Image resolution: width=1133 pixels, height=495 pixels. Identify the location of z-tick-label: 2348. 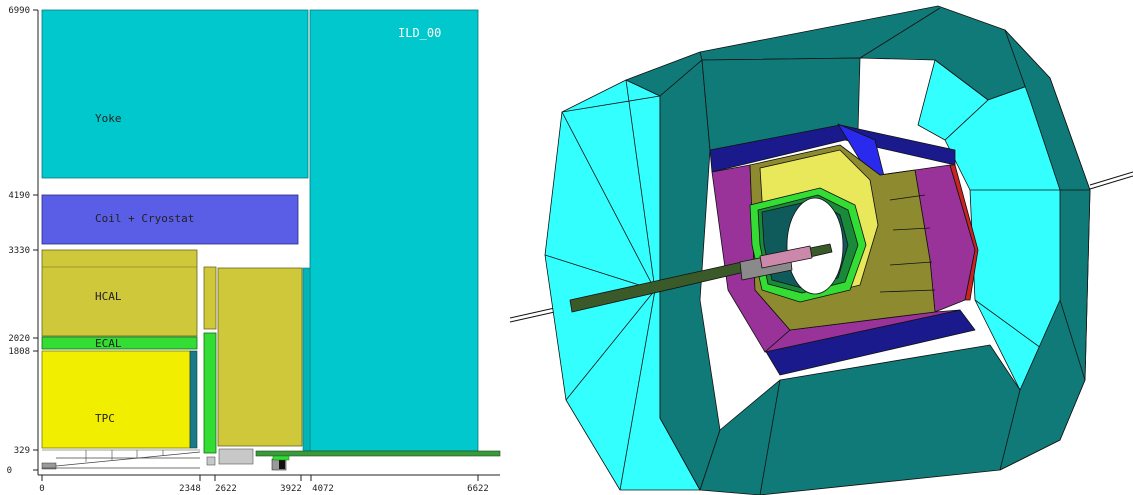
(190, 489).